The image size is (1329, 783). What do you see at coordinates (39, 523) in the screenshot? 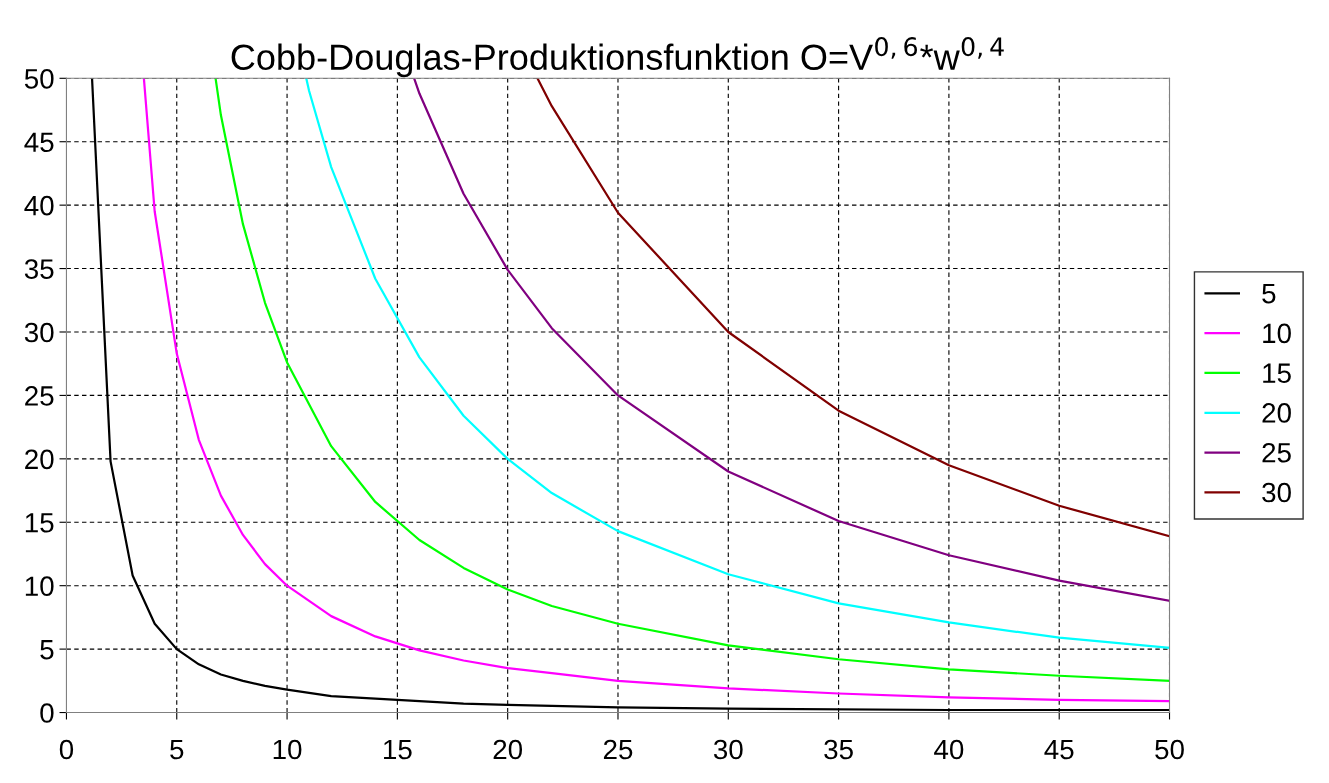
I see `y-tick-label: 15` at bounding box center [39, 523].